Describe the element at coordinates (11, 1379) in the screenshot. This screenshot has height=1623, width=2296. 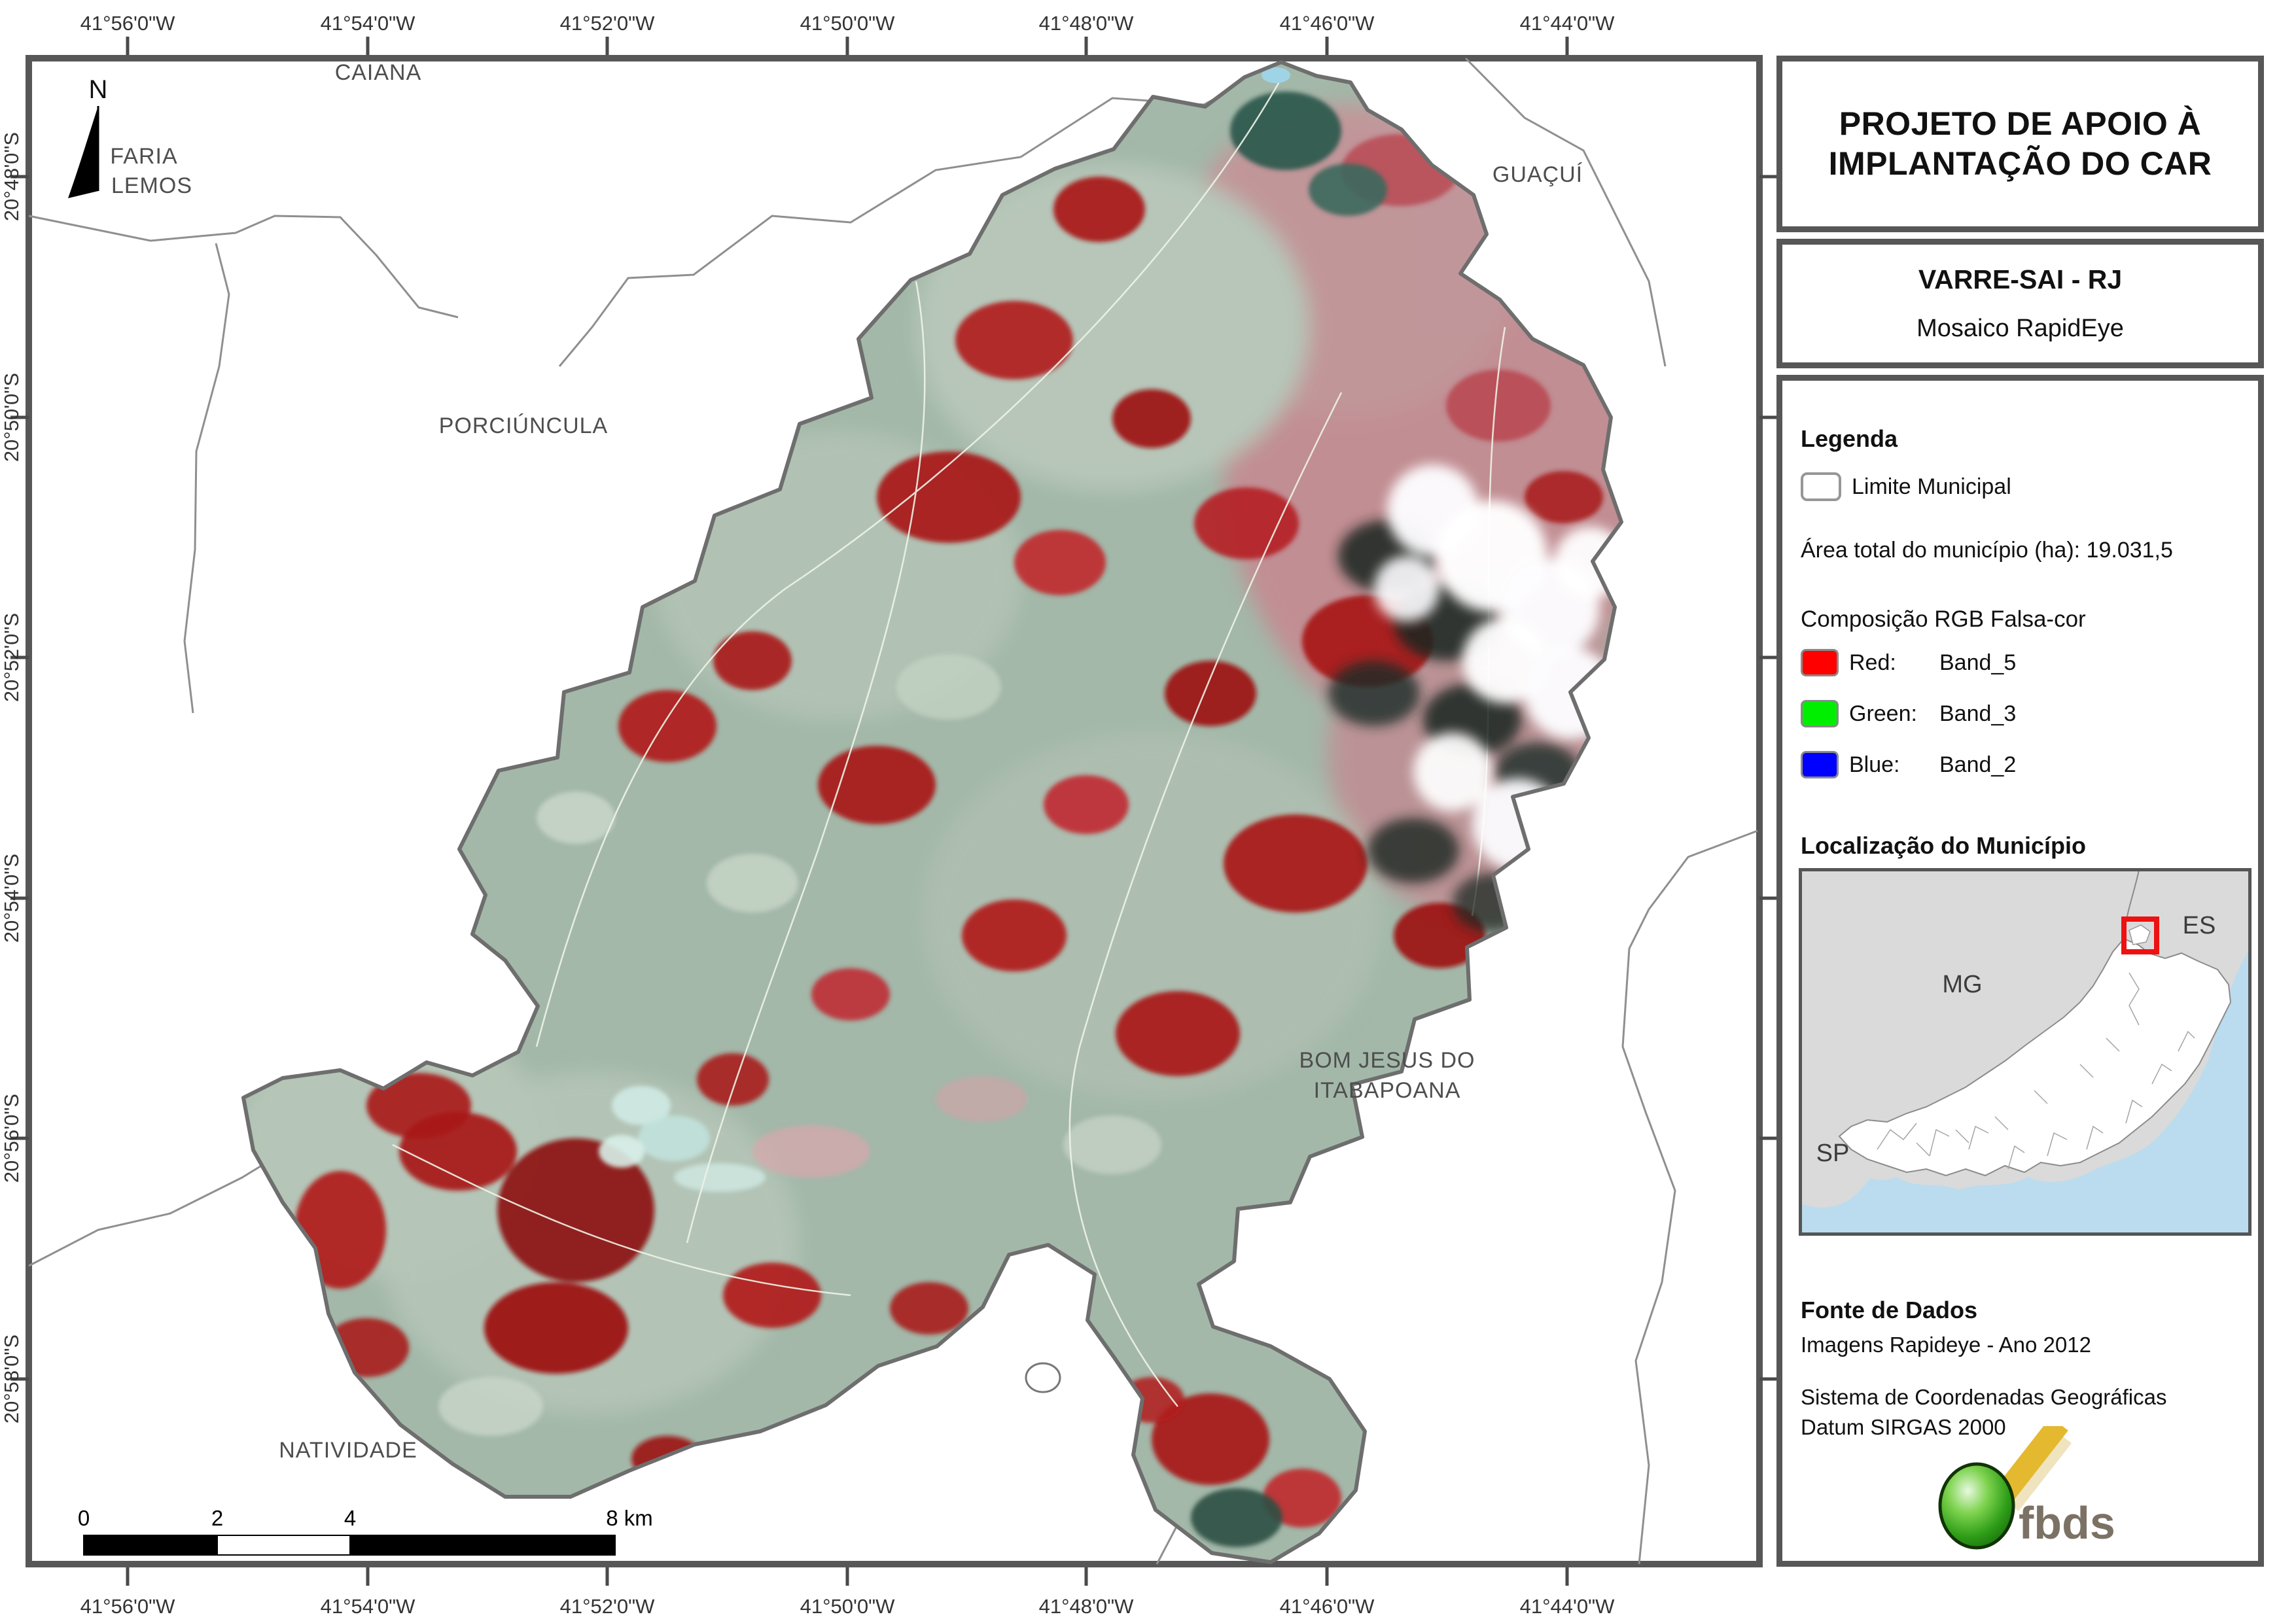
I see `lat-label: 20°58'0"S` at that location.